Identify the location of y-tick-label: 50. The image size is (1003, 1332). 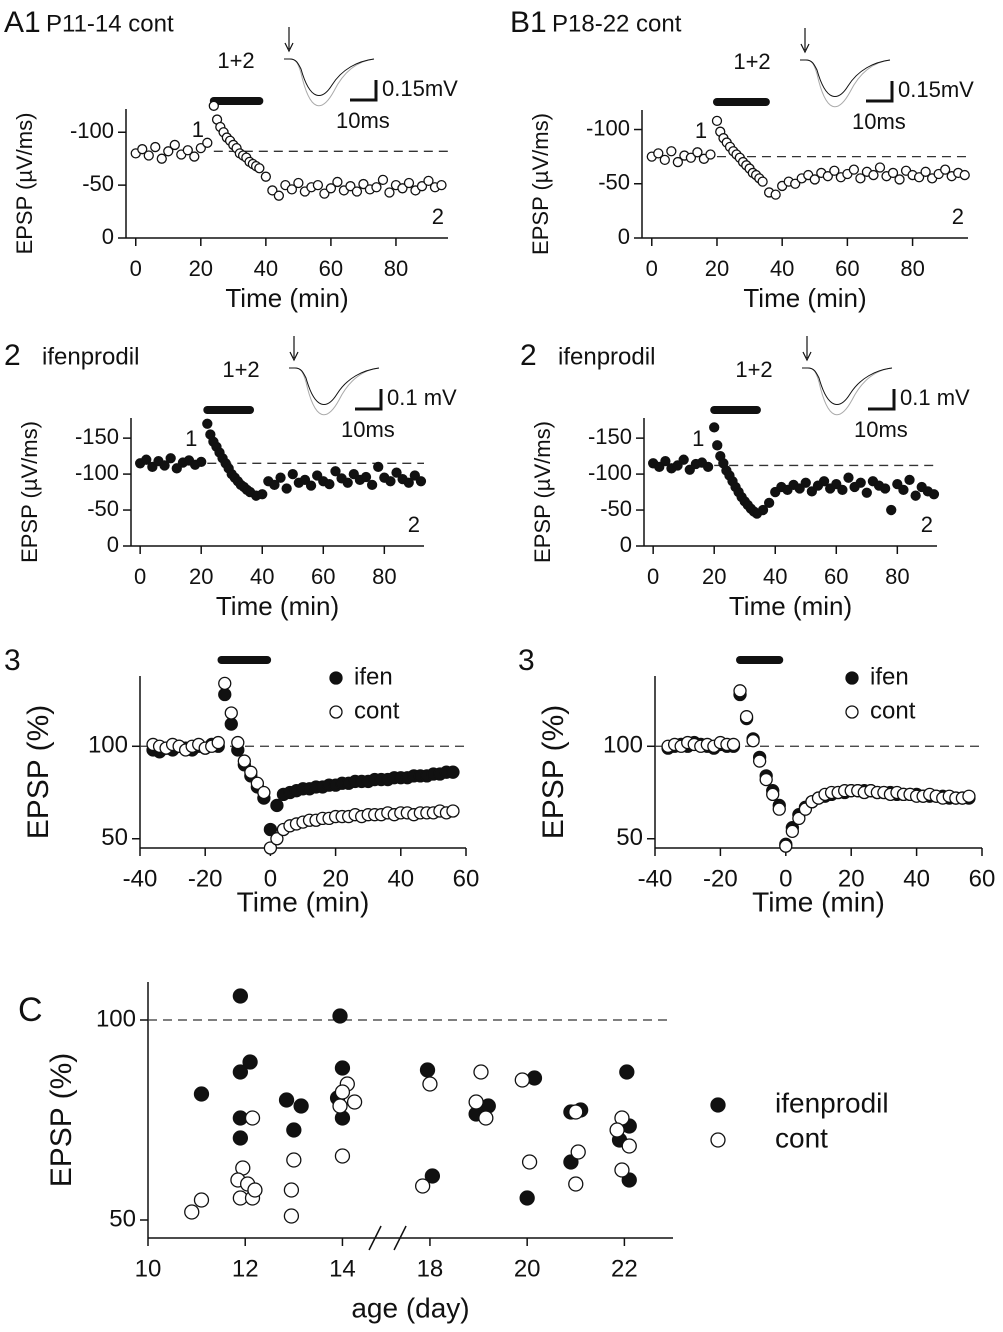
(629, 837).